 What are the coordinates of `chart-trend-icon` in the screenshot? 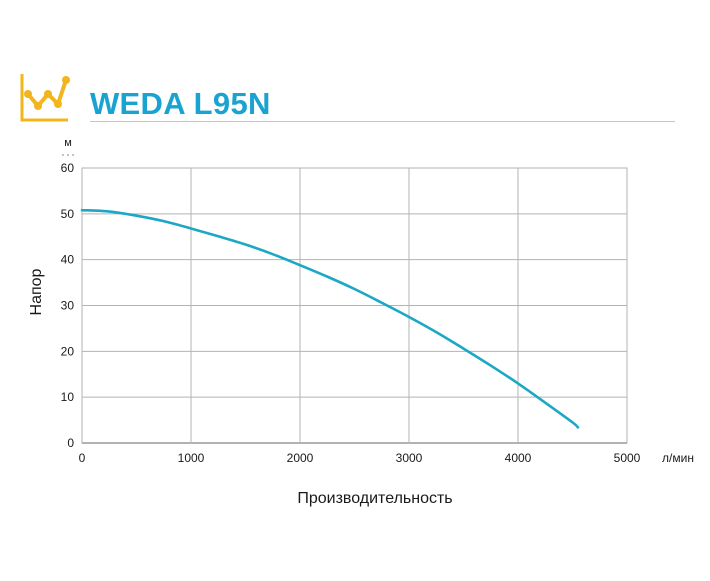 It's located at (45, 98).